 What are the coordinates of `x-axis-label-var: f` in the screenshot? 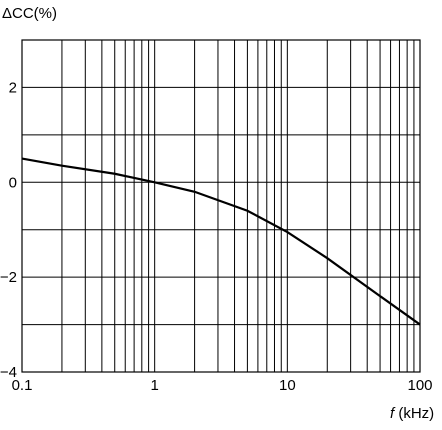 It's located at (393, 413).